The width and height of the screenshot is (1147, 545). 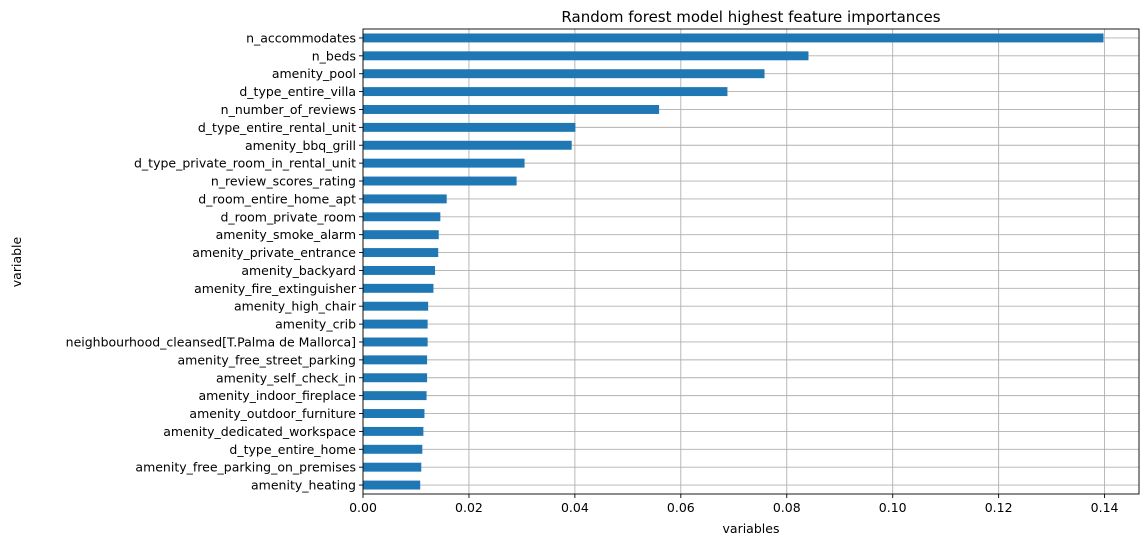 I want to click on y-tick-label: d_room_private_room, so click(x=288, y=216).